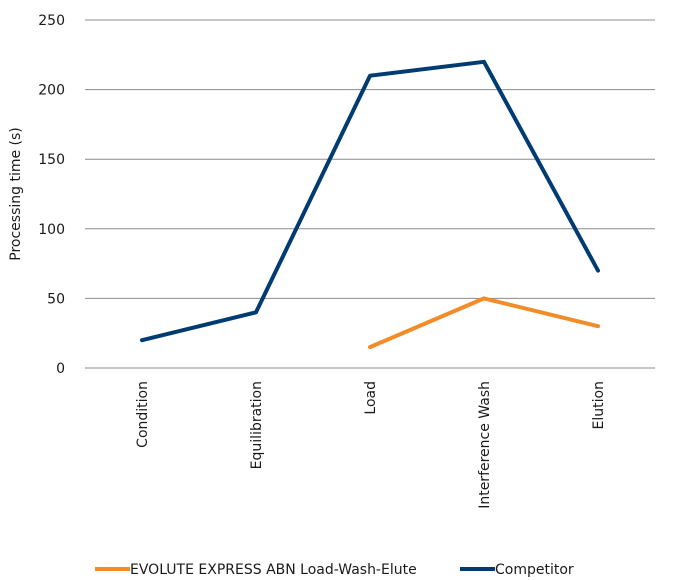  Describe the element at coordinates (485, 445) in the screenshot. I see `x-tick-label: Interference Wash` at that location.